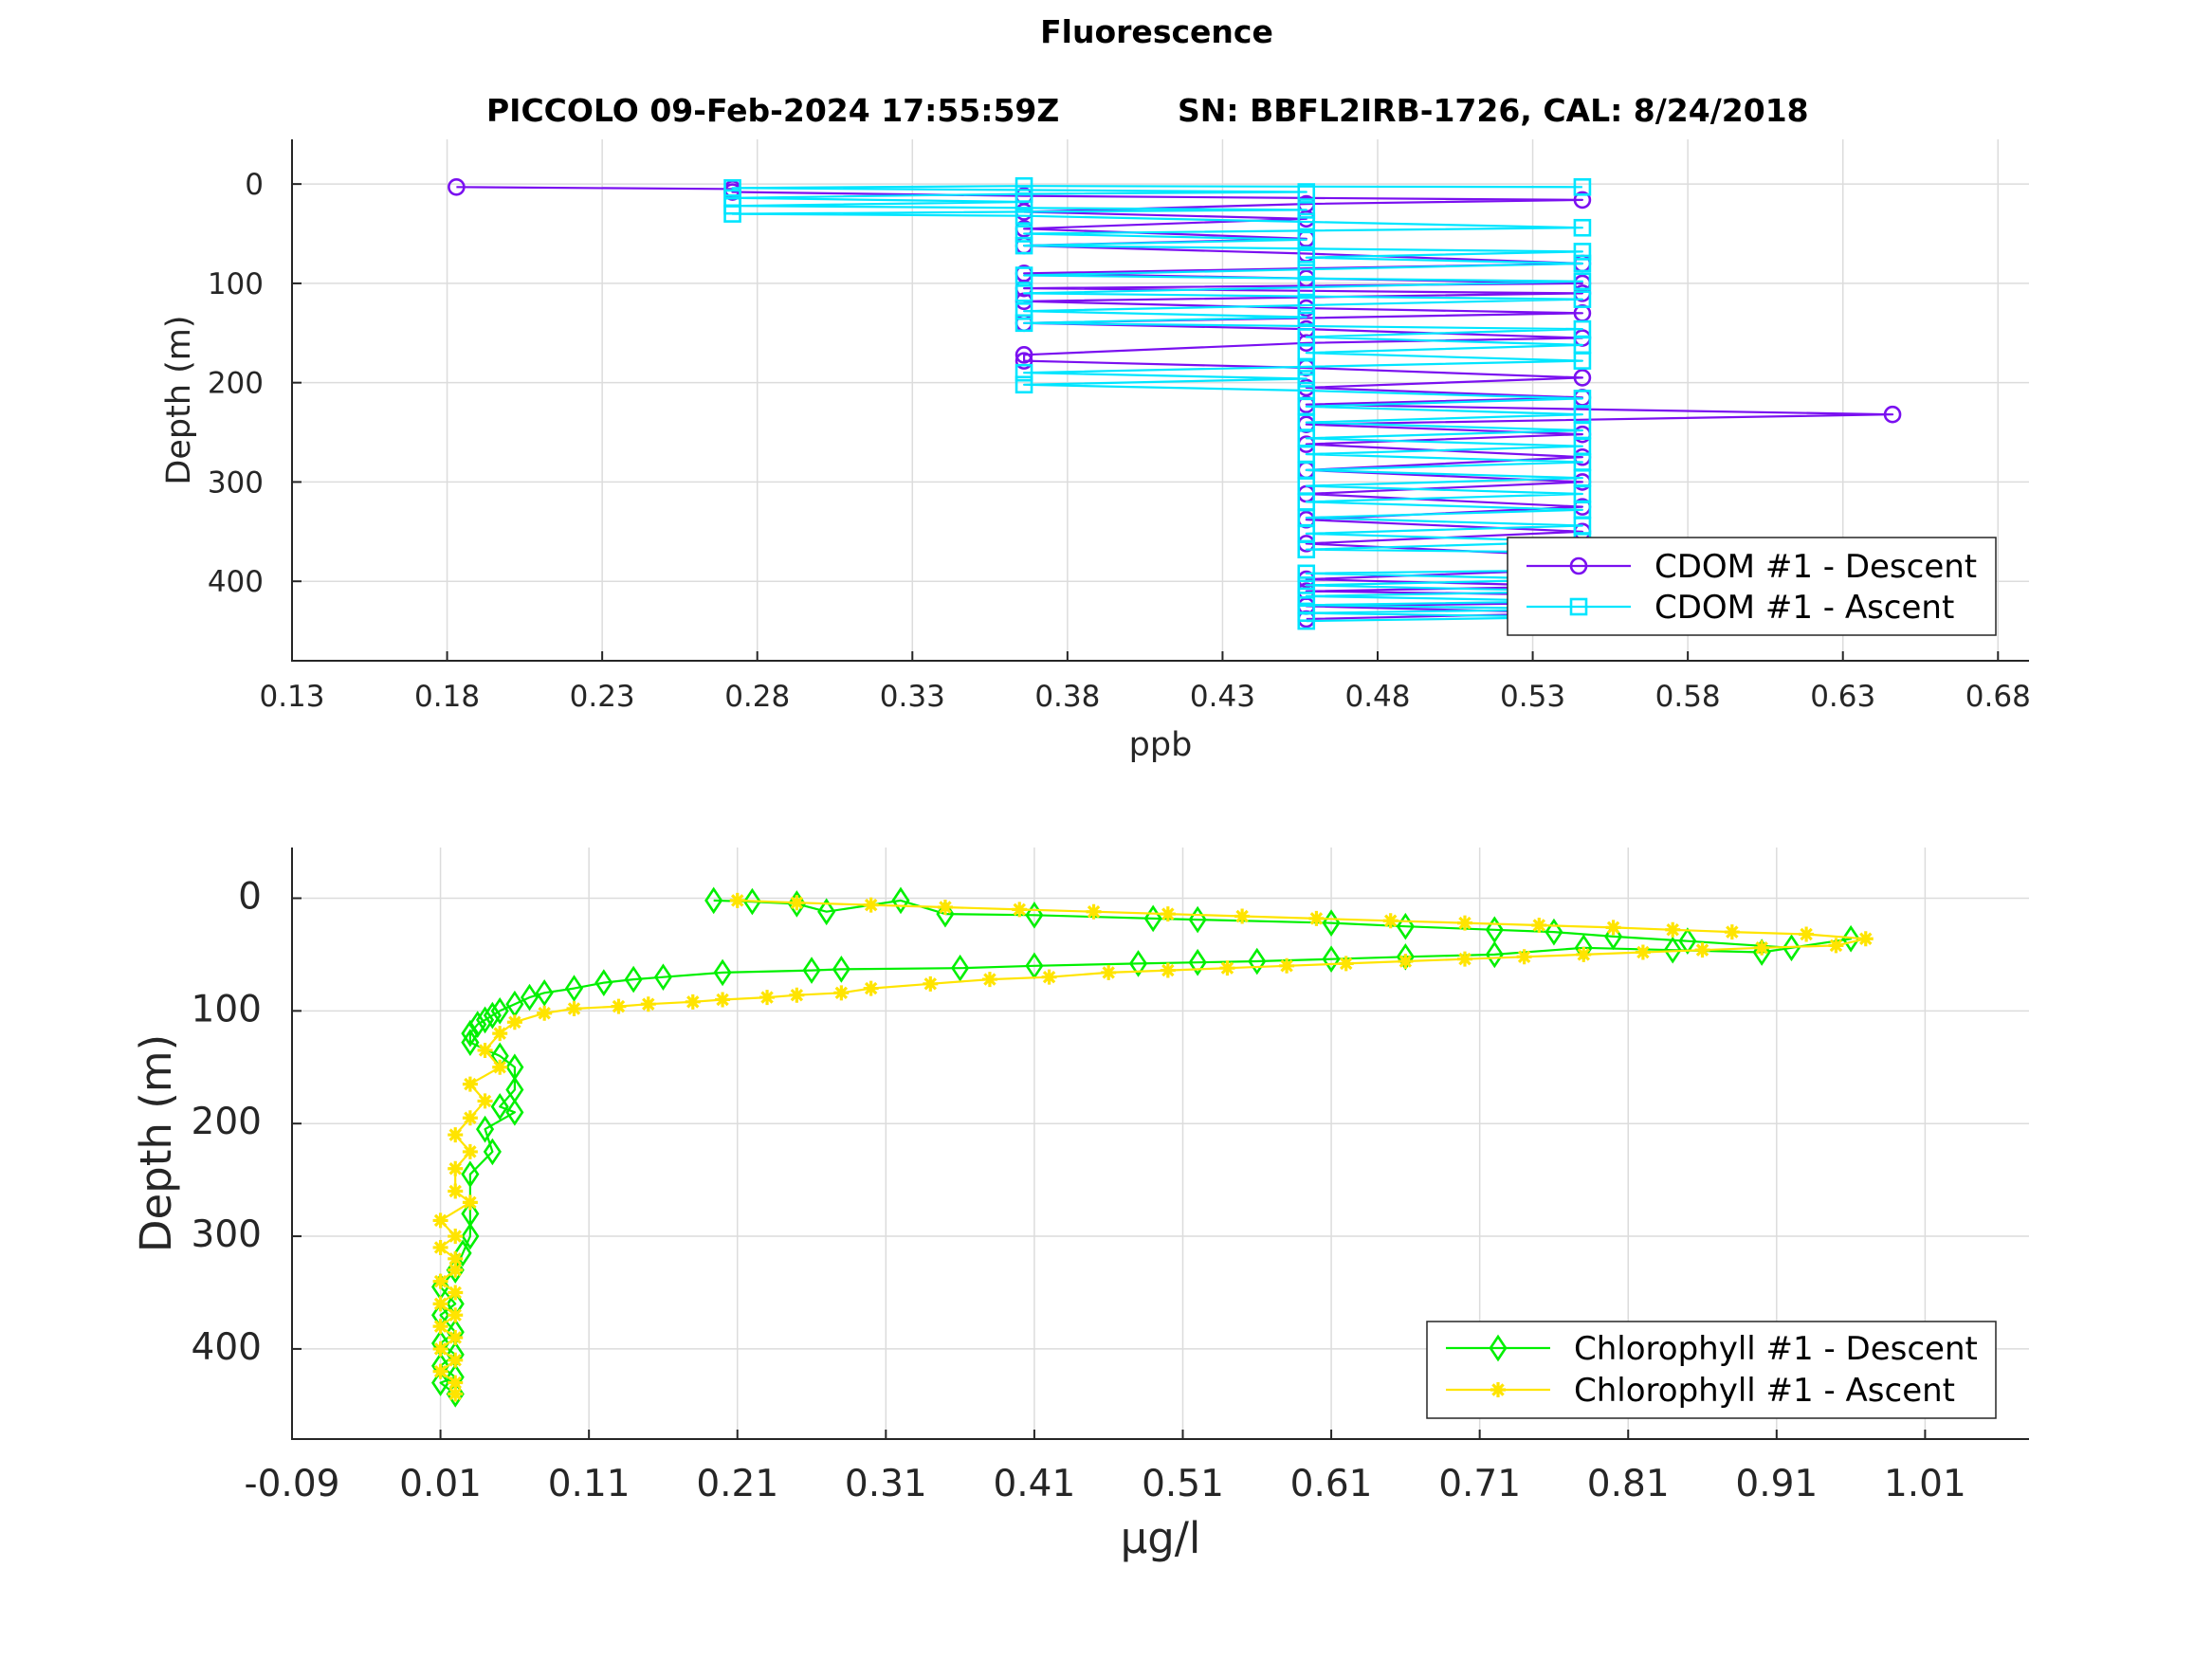  What do you see at coordinates (589, 1484) in the screenshot?
I see `x-tick-label: 0.11` at bounding box center [589, 1484].